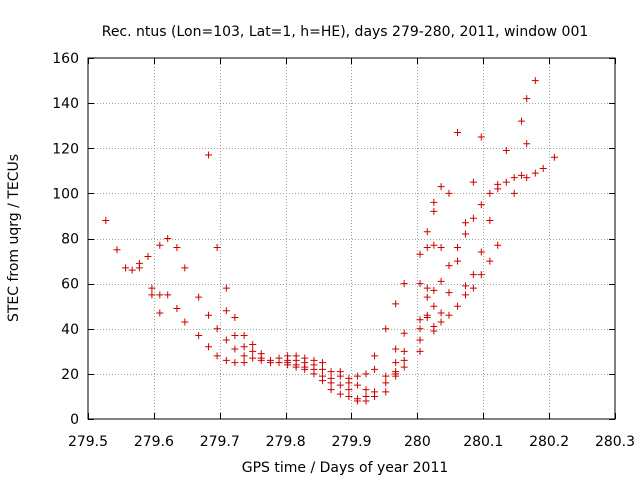  I want to click on y-tick-label: 0, so click(74, 420).